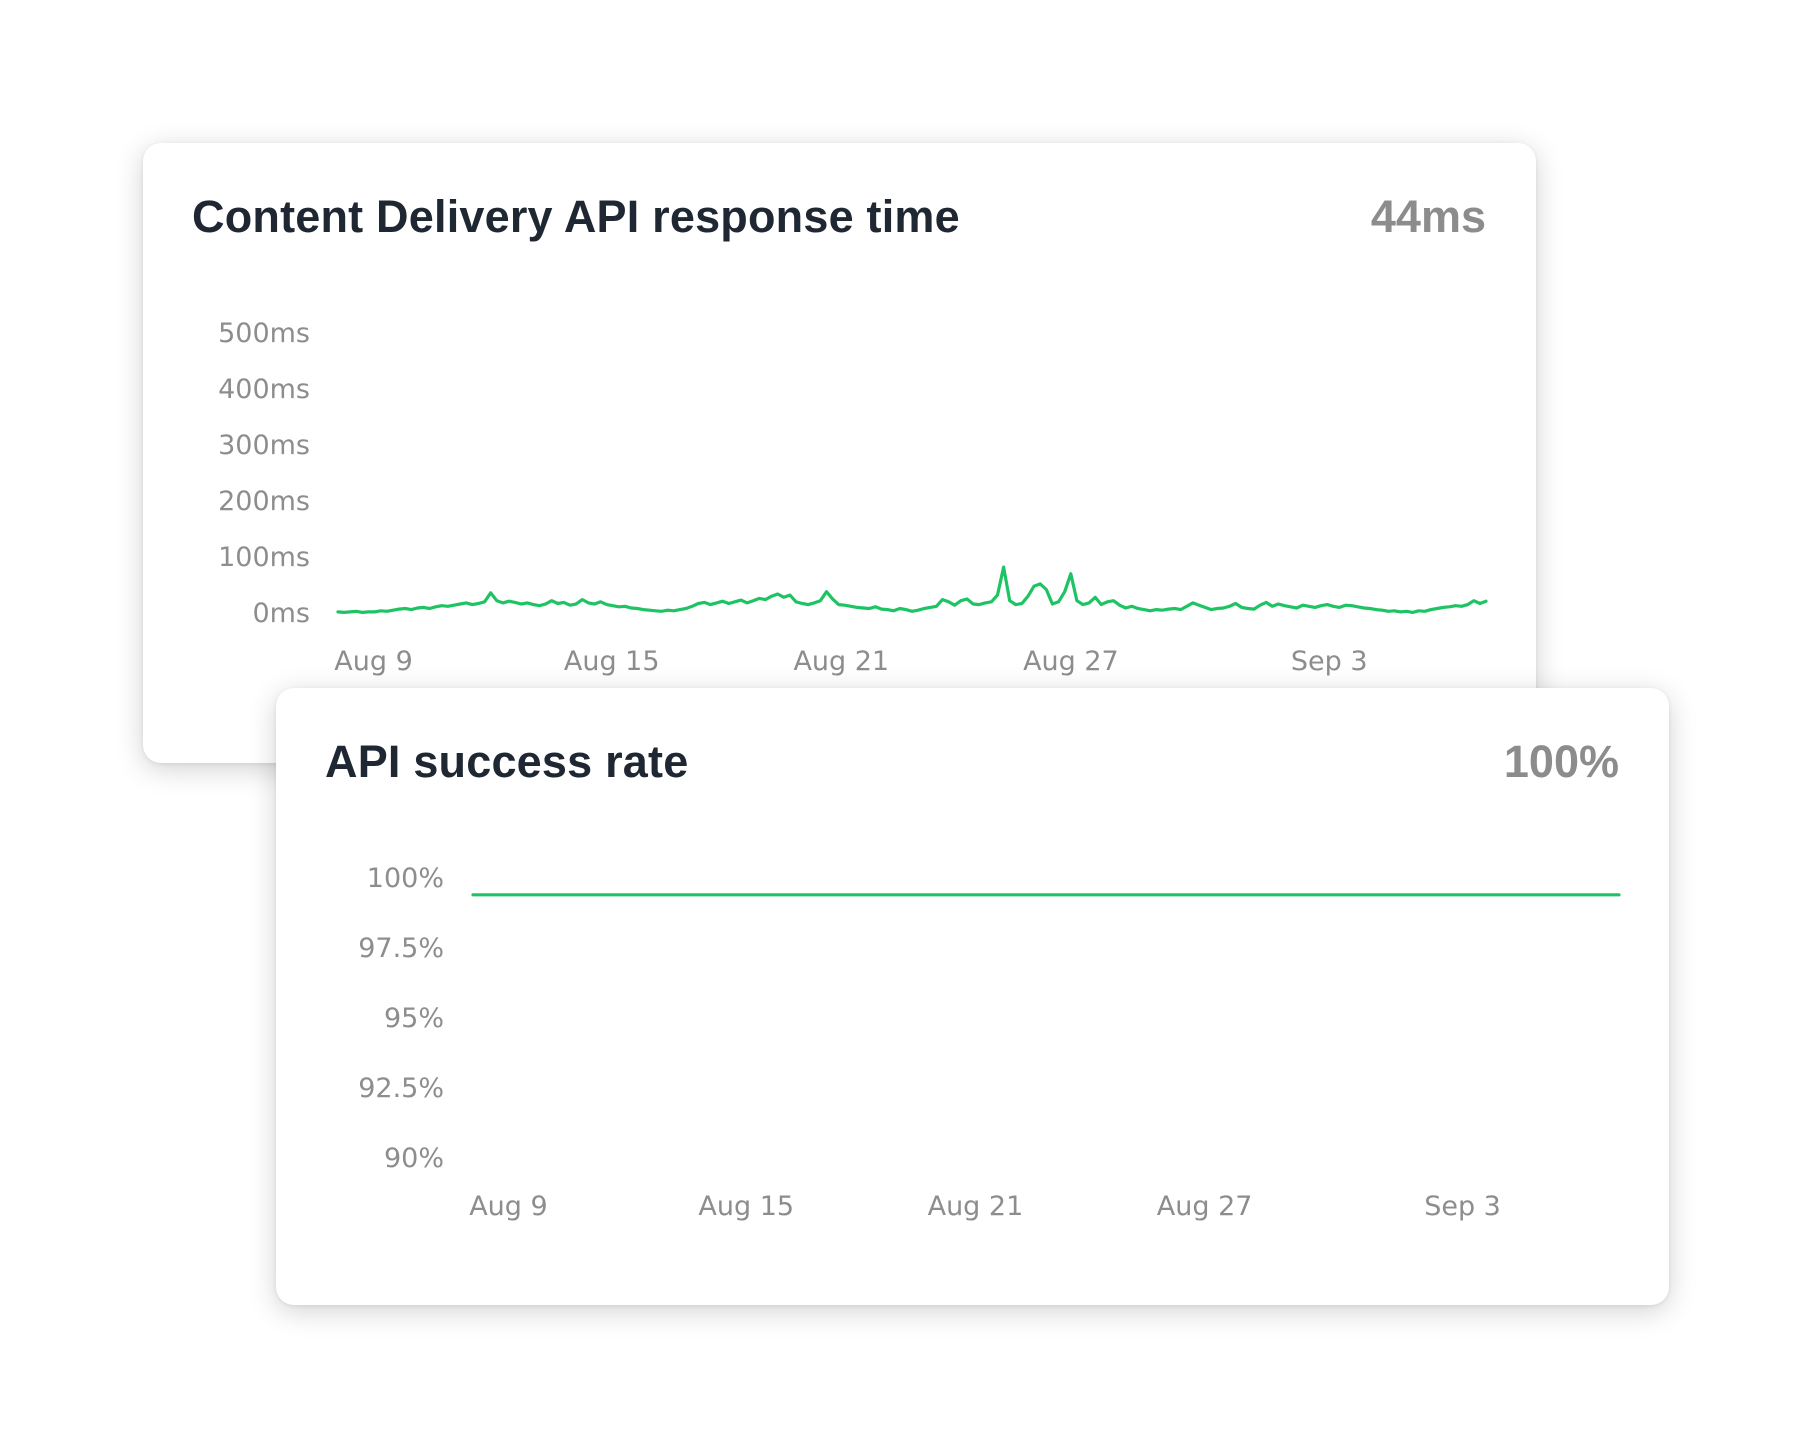 This screenshot has width=1800, height=1440. Describe the element at coordinates (746, 1206) in the screenshot. I see `success-x-tick-label: Aug 15` at that location.